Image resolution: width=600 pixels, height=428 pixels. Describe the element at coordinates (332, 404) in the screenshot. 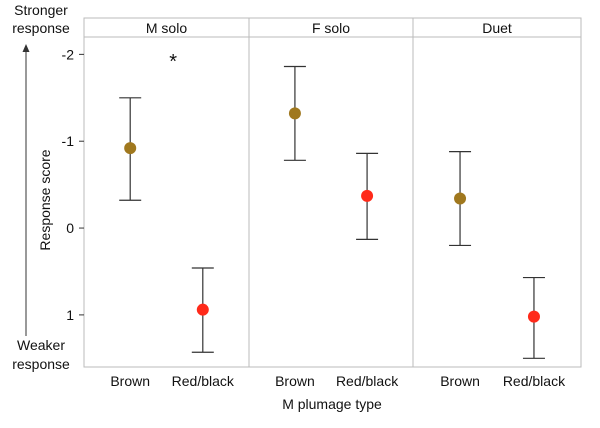

I see `x-axis-title: M plumage type` at that location.